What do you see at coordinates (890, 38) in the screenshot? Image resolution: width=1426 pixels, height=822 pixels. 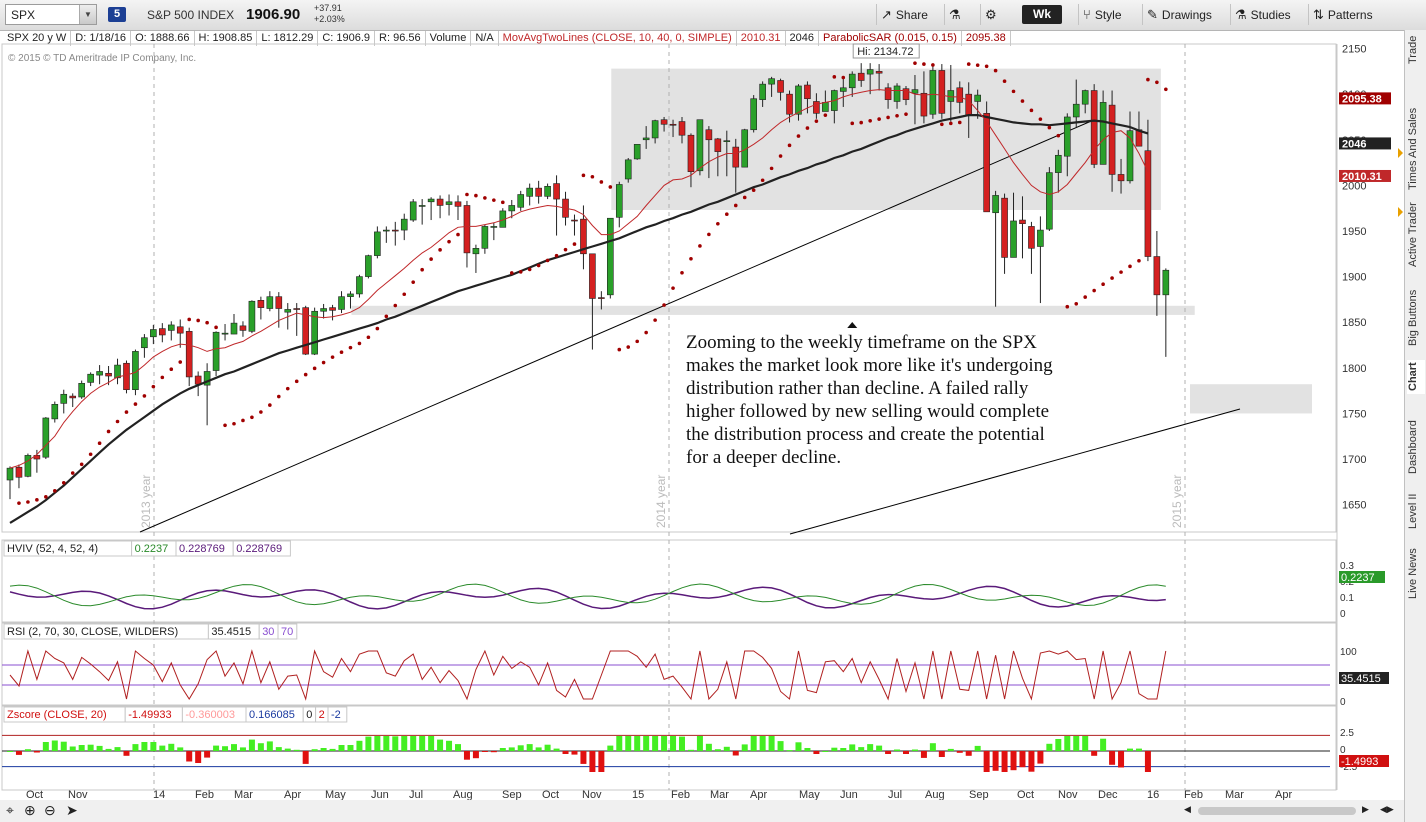 I see `sar-study-label: ParabolicSAR (0.015, 0.15)` at bounding box center [890, 38].